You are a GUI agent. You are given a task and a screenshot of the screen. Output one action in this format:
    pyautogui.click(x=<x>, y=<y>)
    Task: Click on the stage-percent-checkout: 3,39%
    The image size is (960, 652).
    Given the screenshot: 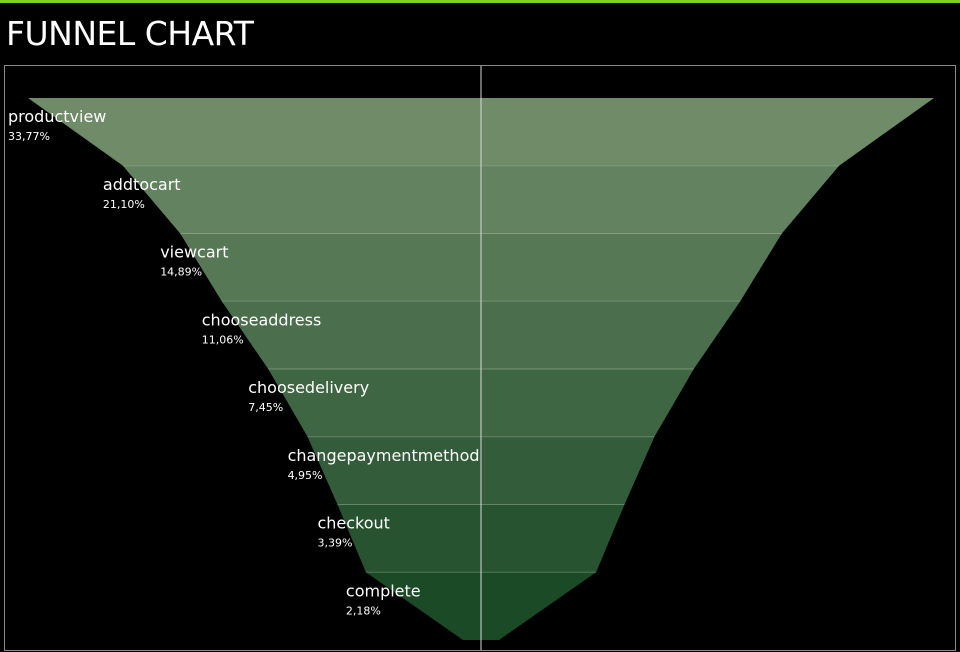 What is the action you would take?
    pyautogui.click(x=334, y=543)
    